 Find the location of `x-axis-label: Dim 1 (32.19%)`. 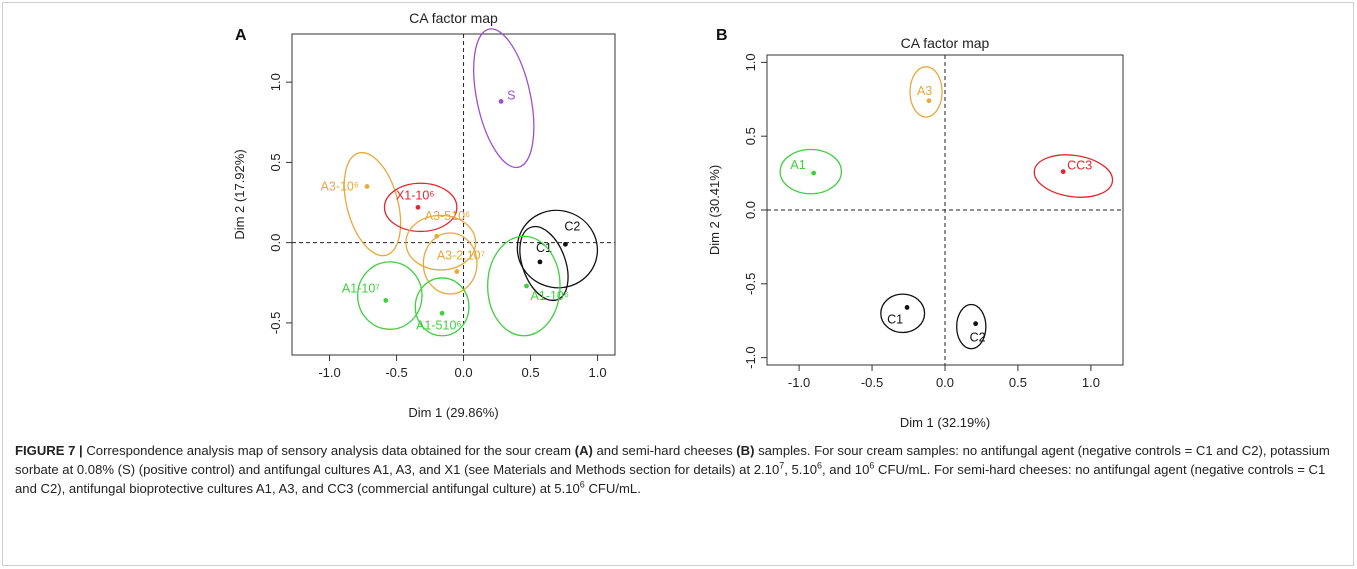

x-axis-label: Dim 1 (32.19%) is located at coordinates (945, 422).